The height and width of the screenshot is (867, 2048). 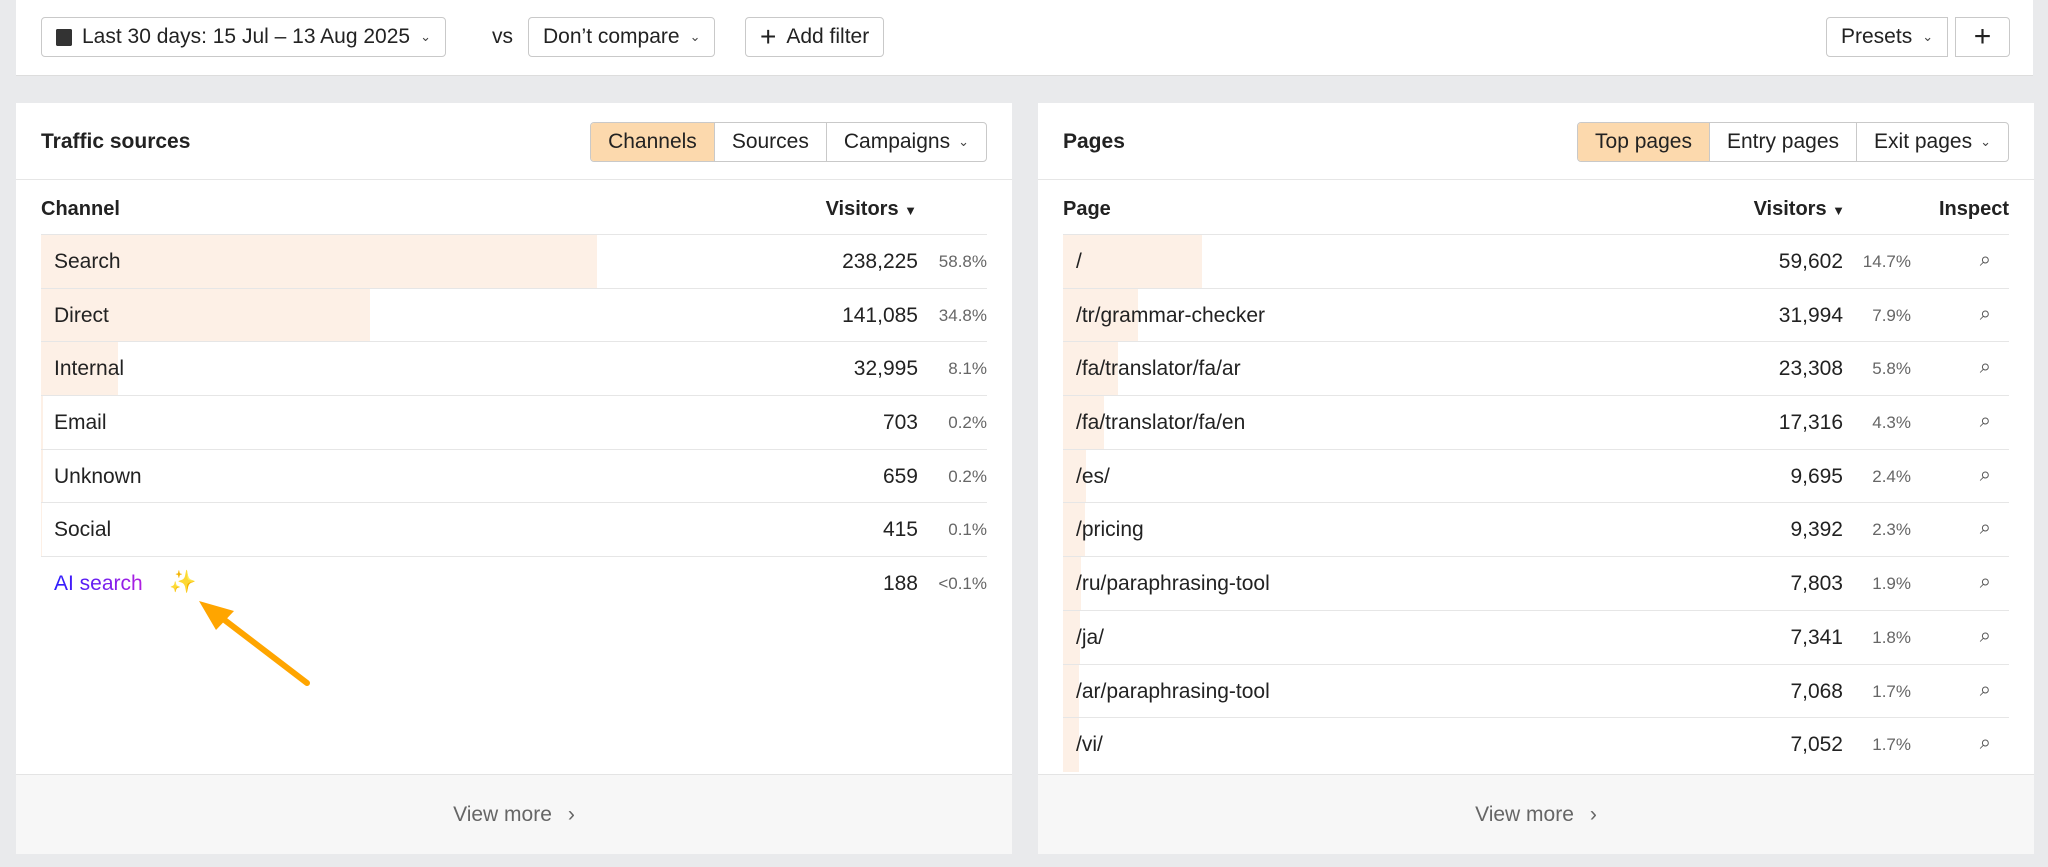 I want to click on row-label: /ru/paraphrasing-tool, so click(x=1173, y=584).